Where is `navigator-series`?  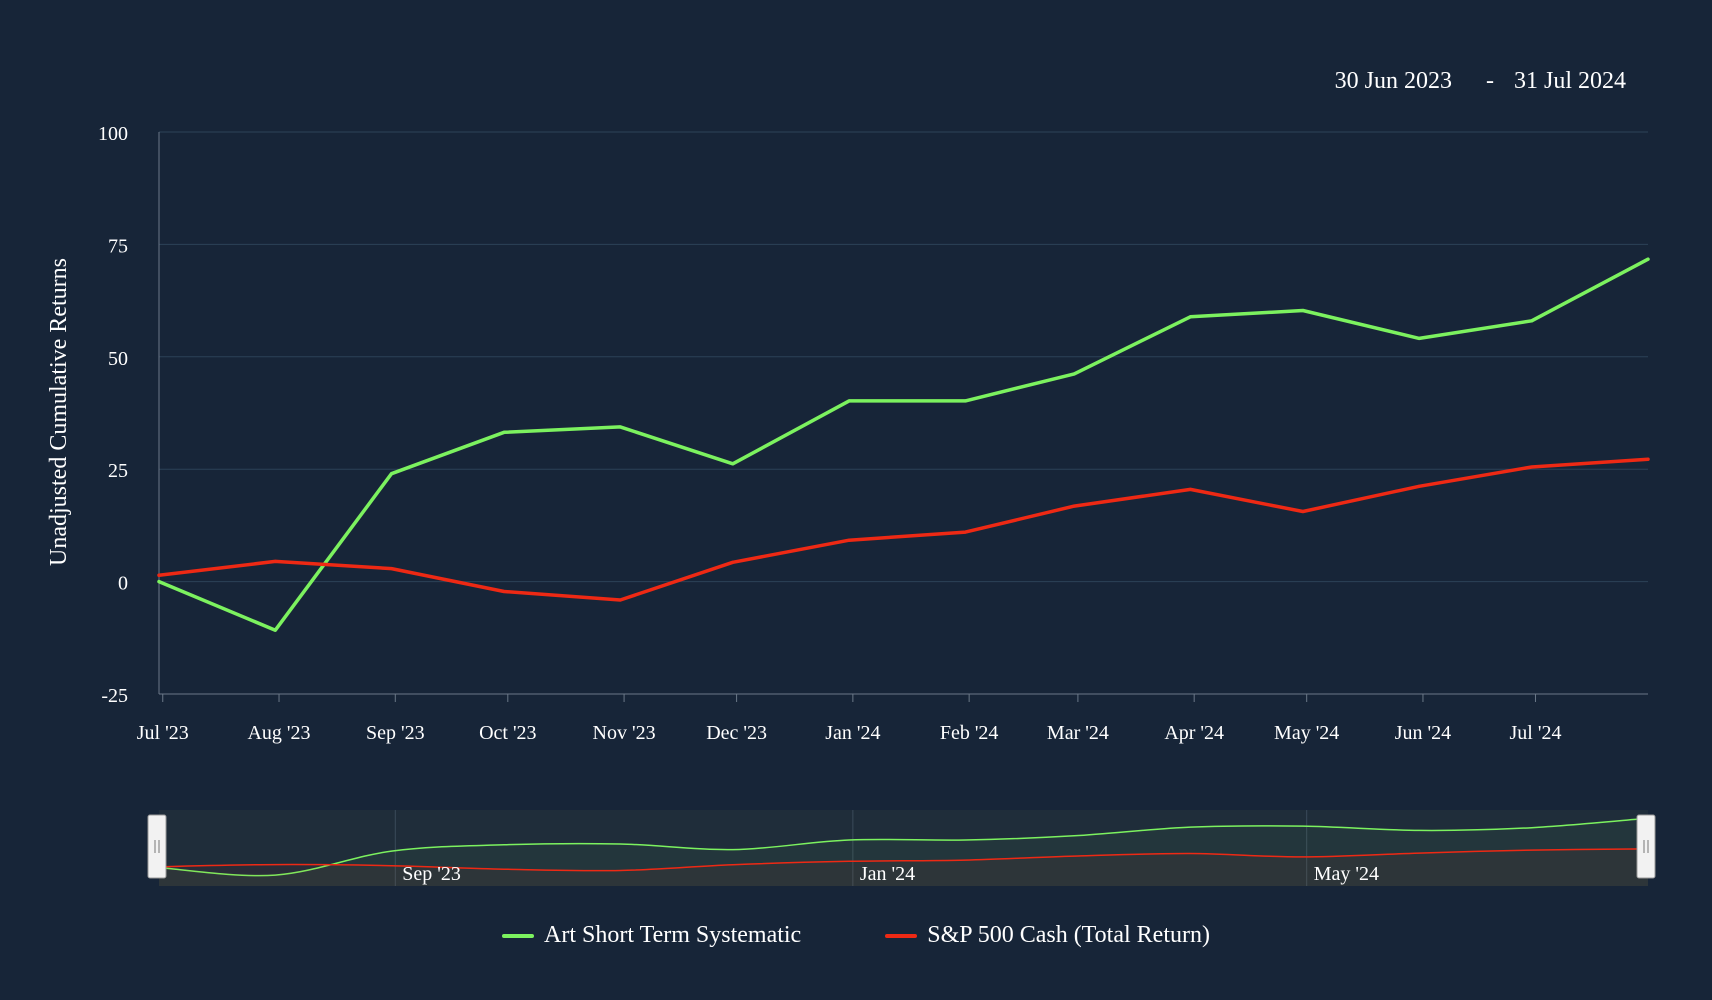 navigator-series is located at coordinates (903, 851).